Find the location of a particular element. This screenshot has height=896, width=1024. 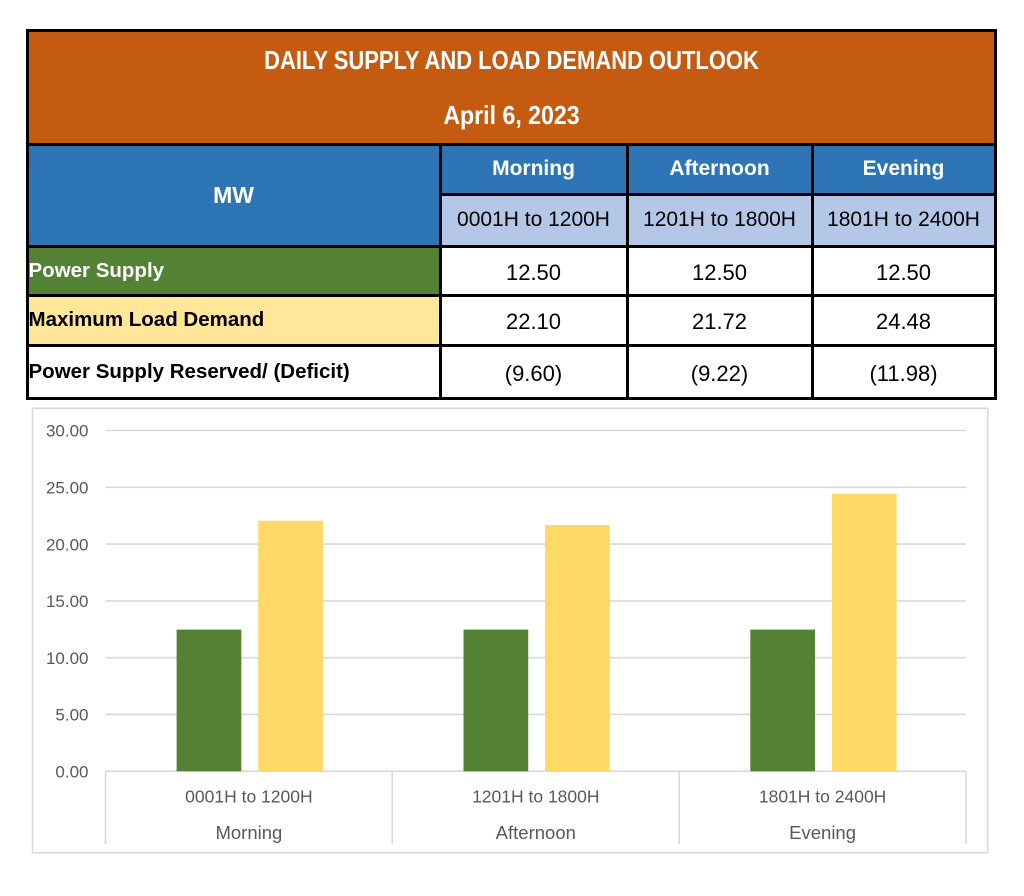

svg-text: 1801H to 2400H is located at coordinates (822, 797).